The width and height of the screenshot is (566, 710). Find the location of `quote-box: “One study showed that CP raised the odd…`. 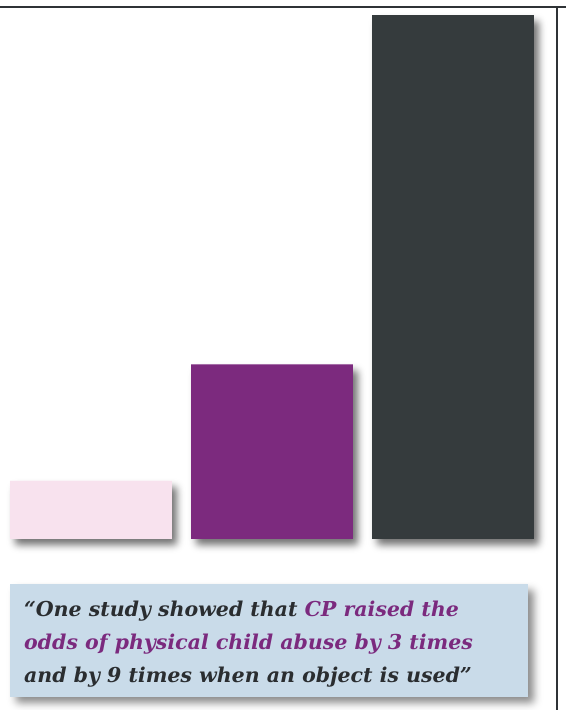

quote-box: “One study showed that CP raised the odd… is located at coordinates (269, 640).